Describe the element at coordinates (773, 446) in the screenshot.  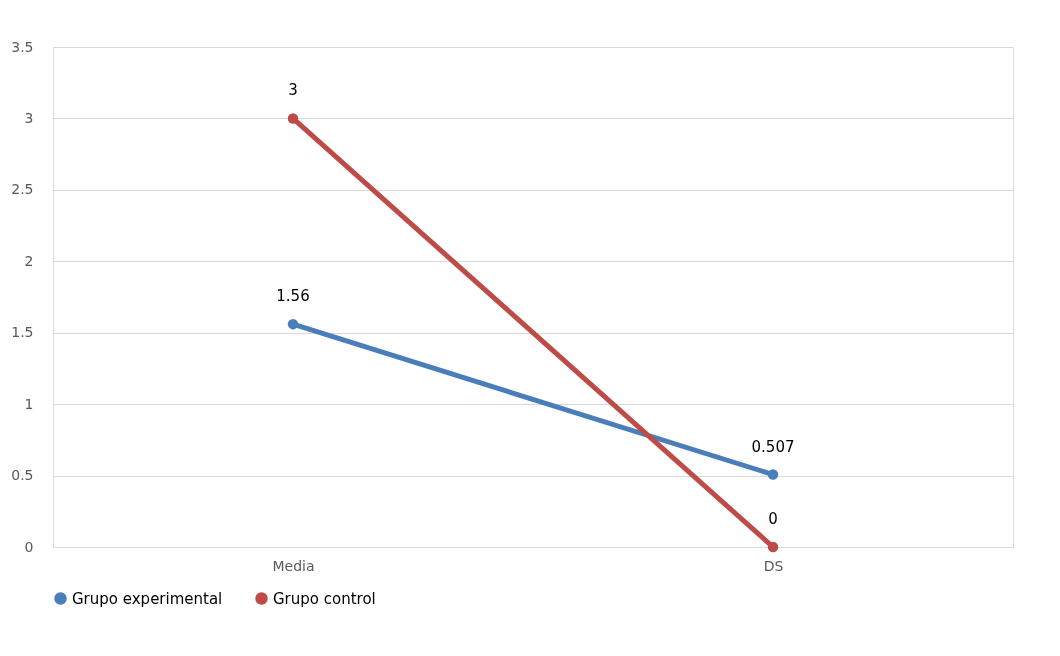
I see `data-label: 0.507` at that location.